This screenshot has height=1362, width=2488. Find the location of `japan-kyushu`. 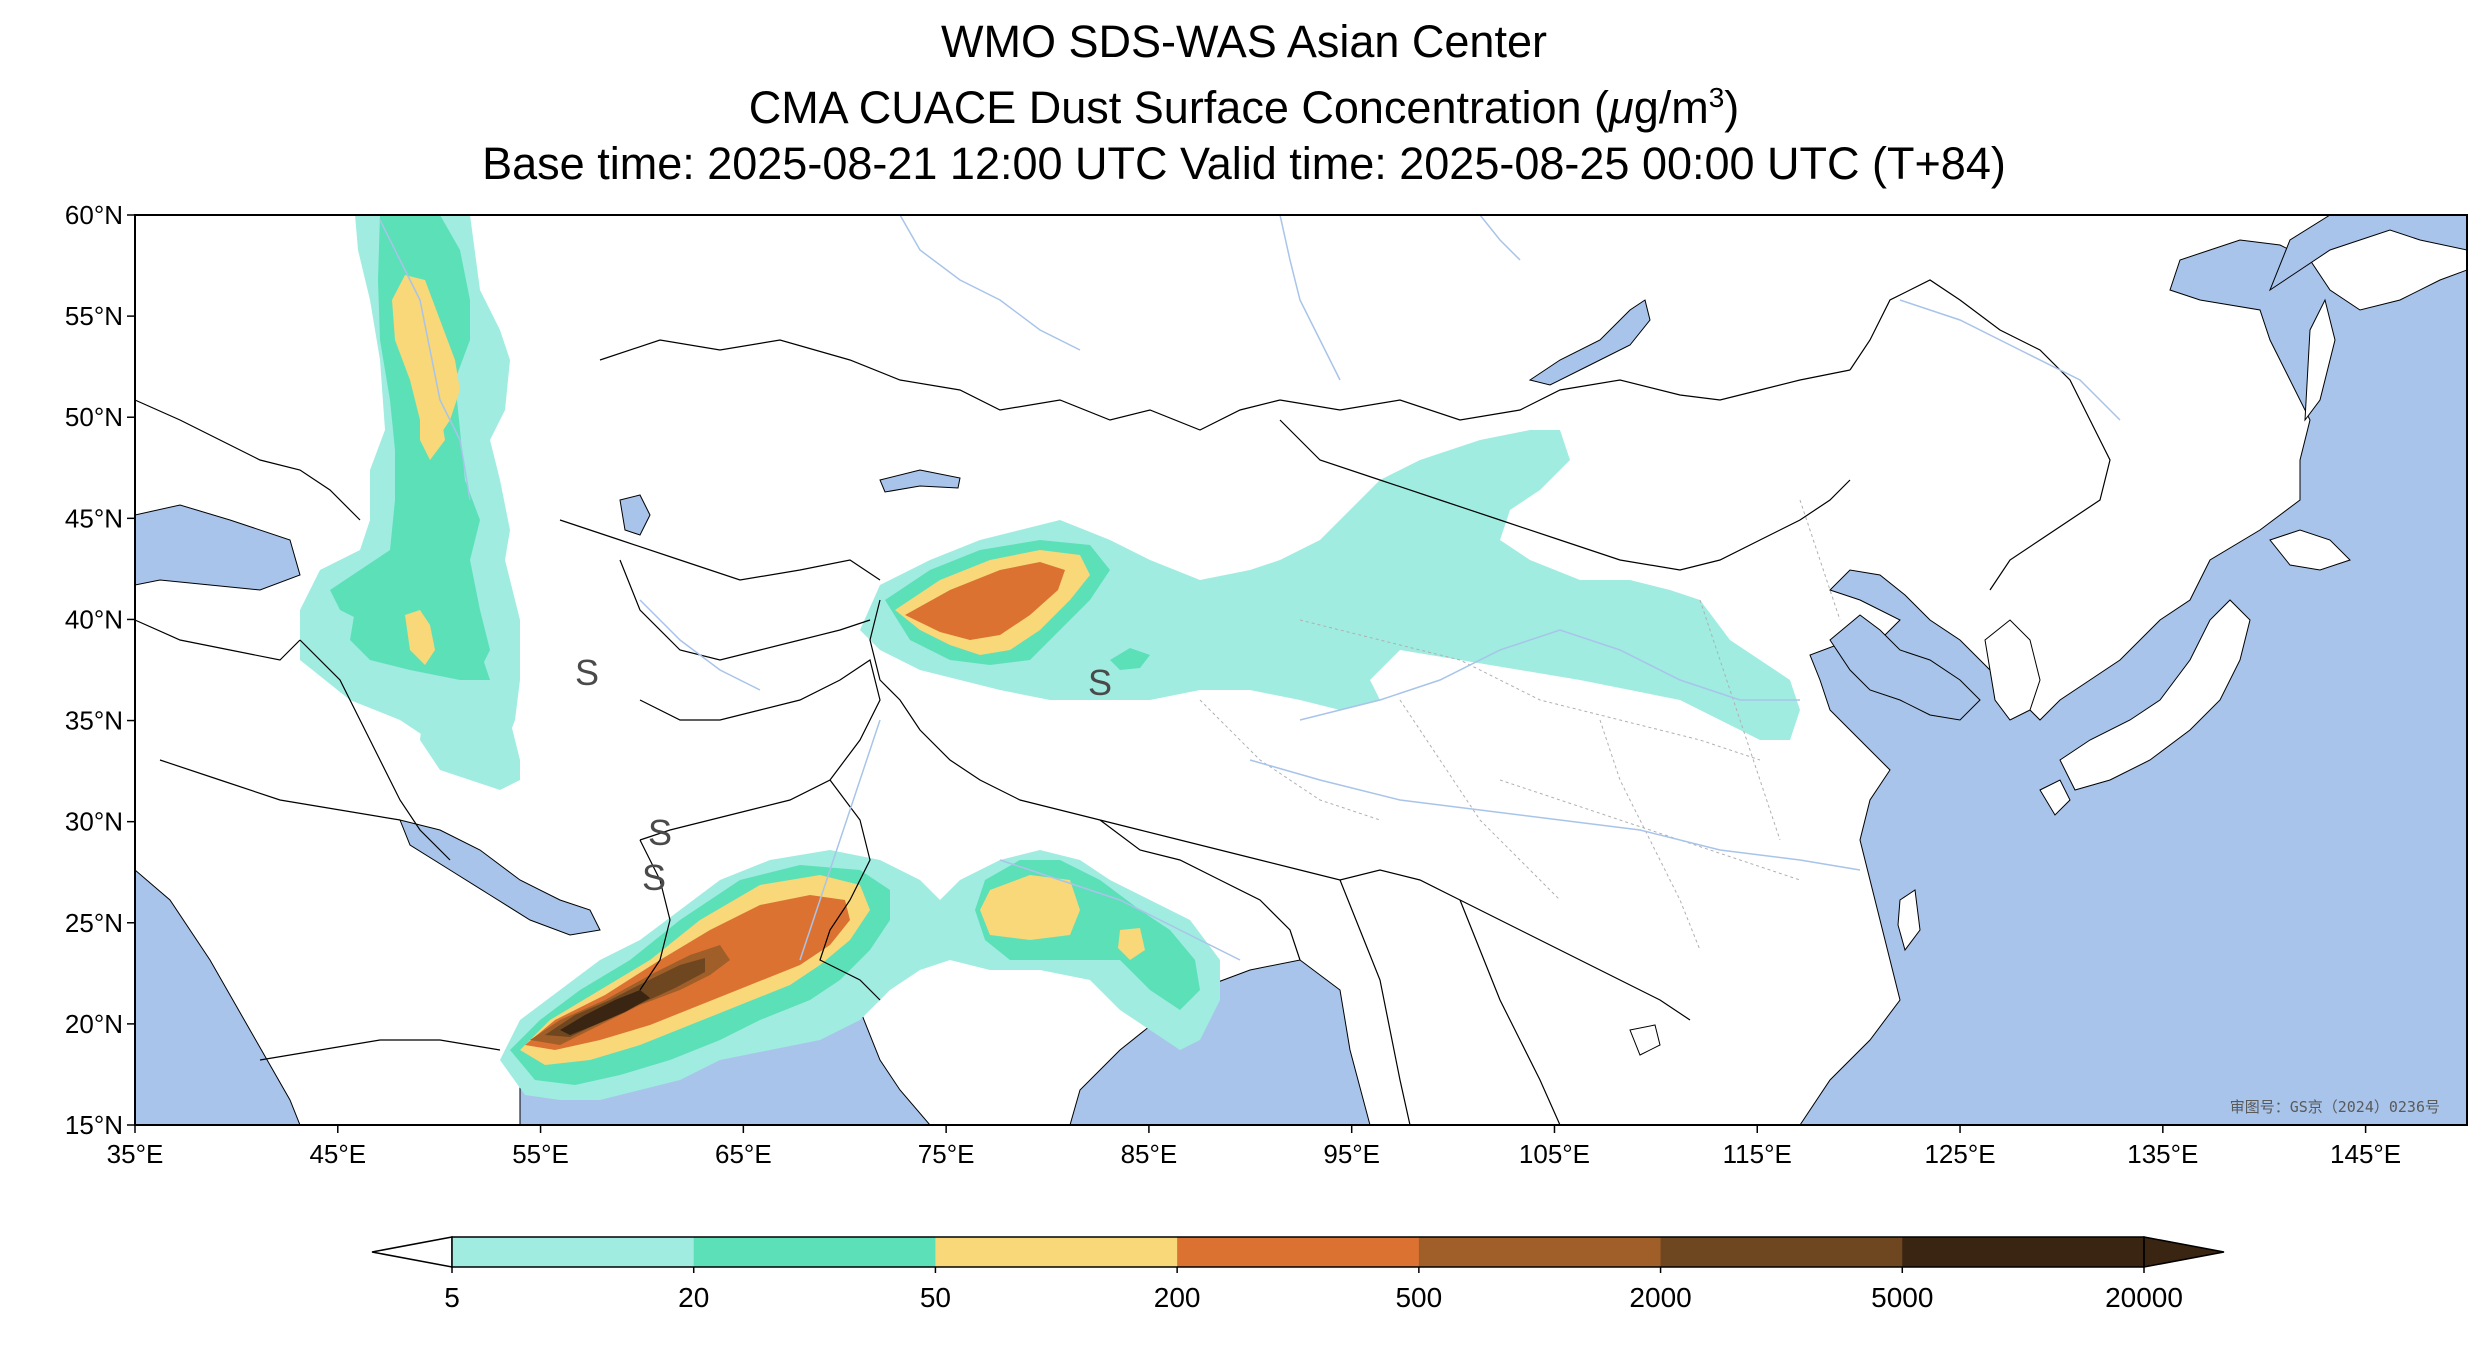

japan-kyushu is located at coordinates (2055, 797).